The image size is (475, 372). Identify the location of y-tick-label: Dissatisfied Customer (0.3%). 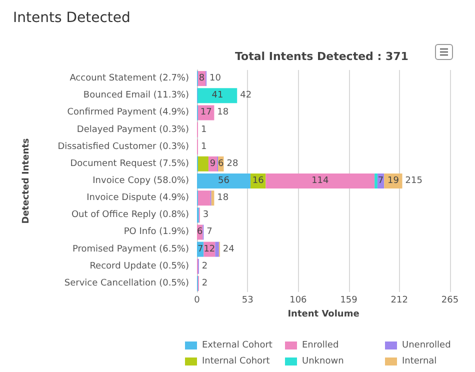
(123, 147).